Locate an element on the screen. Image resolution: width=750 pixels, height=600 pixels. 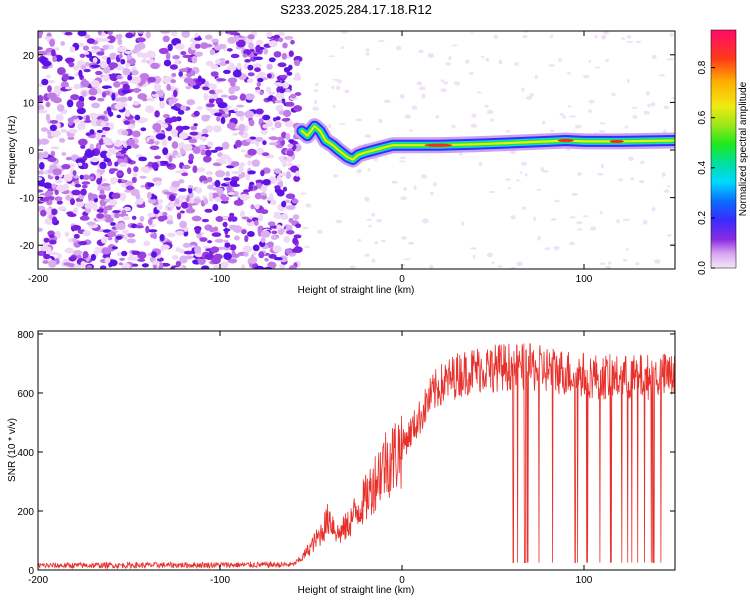
signal-core-yellow is located at coordinates (487, 143).